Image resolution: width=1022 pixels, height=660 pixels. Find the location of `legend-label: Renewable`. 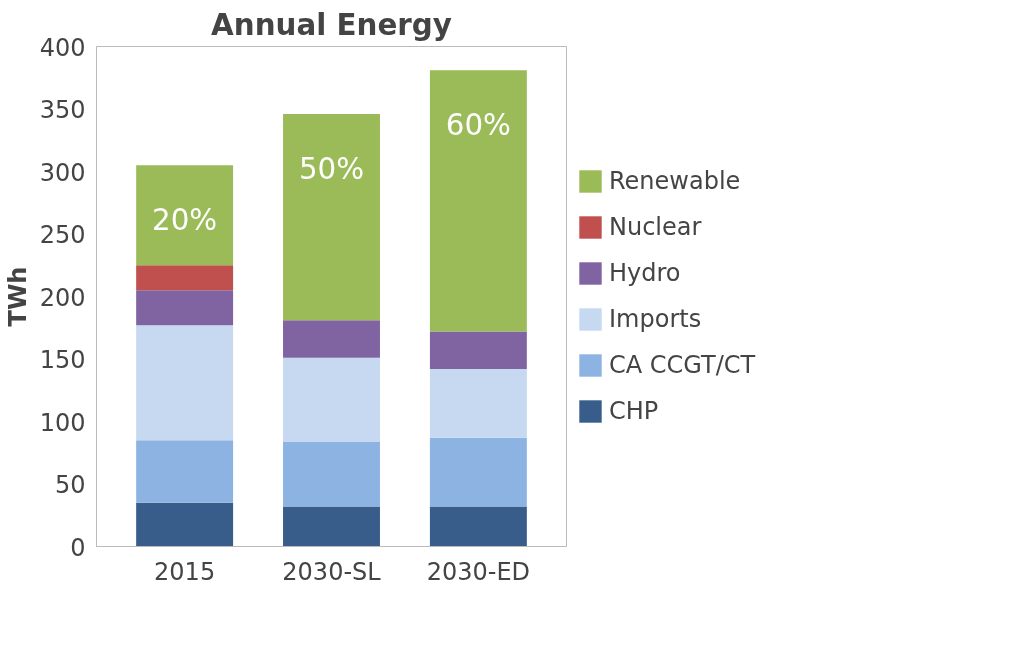

legend-label: Renewable is located at coordinates (675, 181).